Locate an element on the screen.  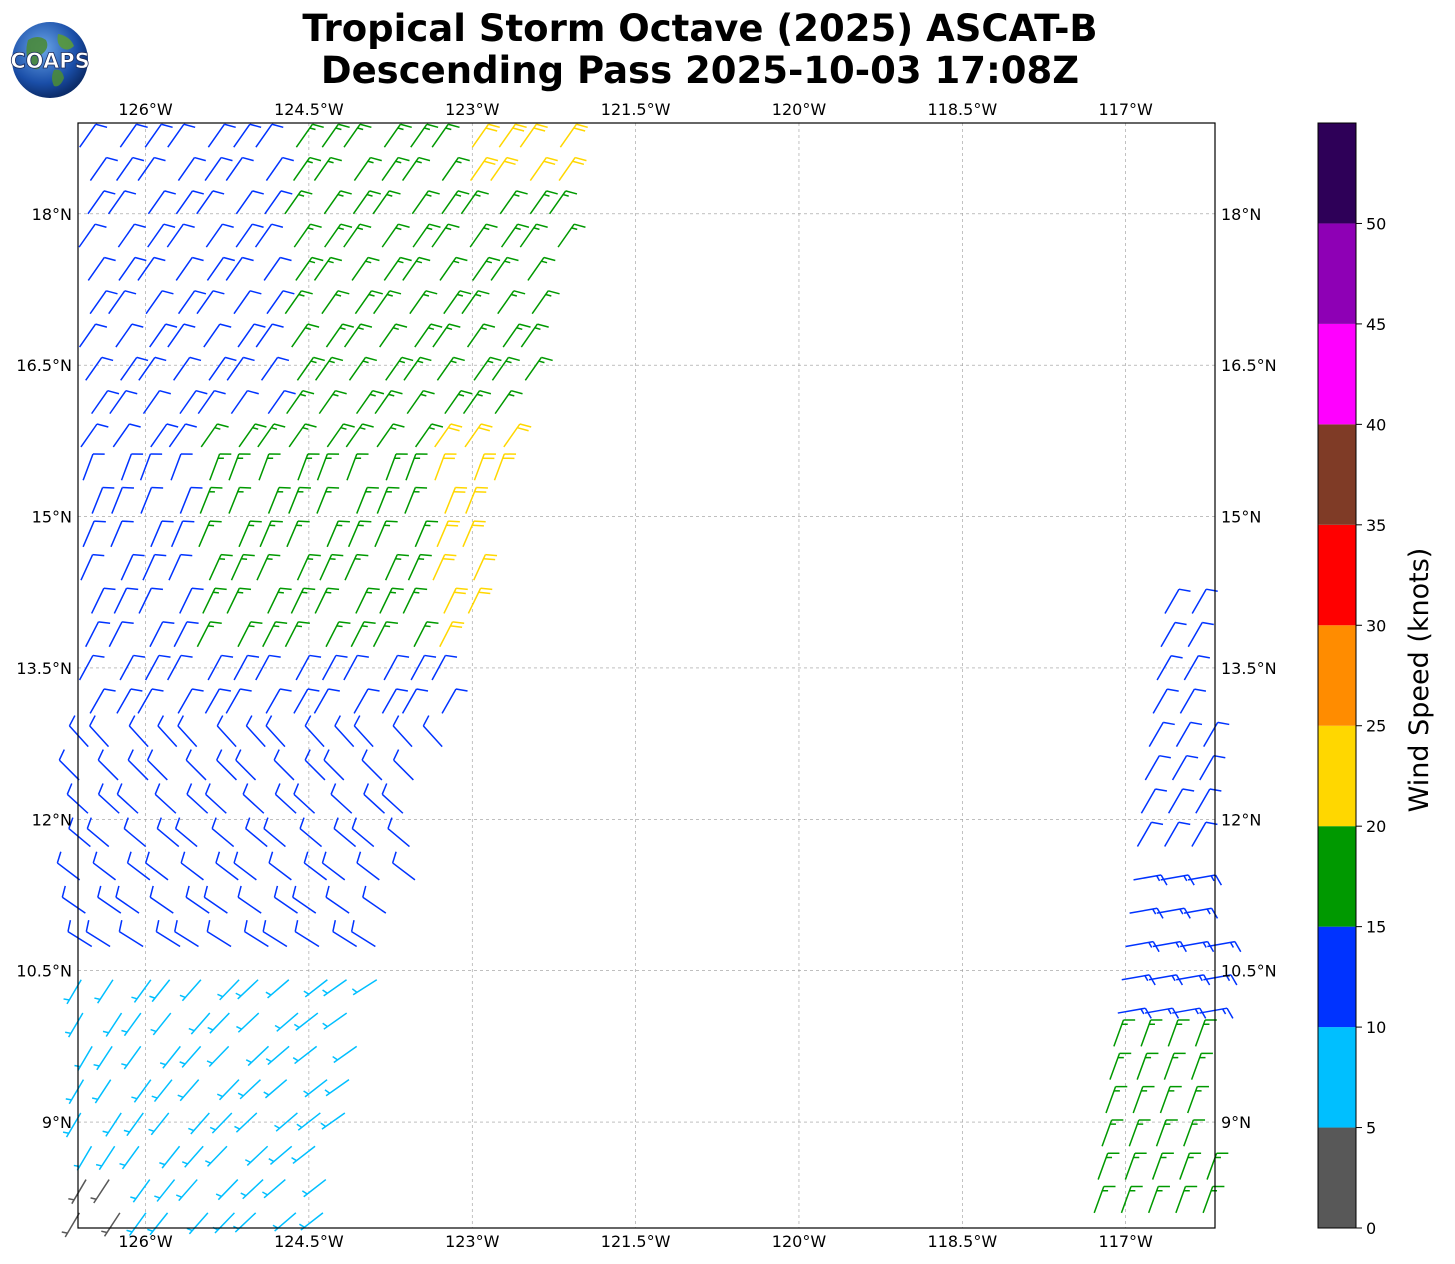
lat-tick-label-left: 13.5°N is located at coordinates (44, 668).